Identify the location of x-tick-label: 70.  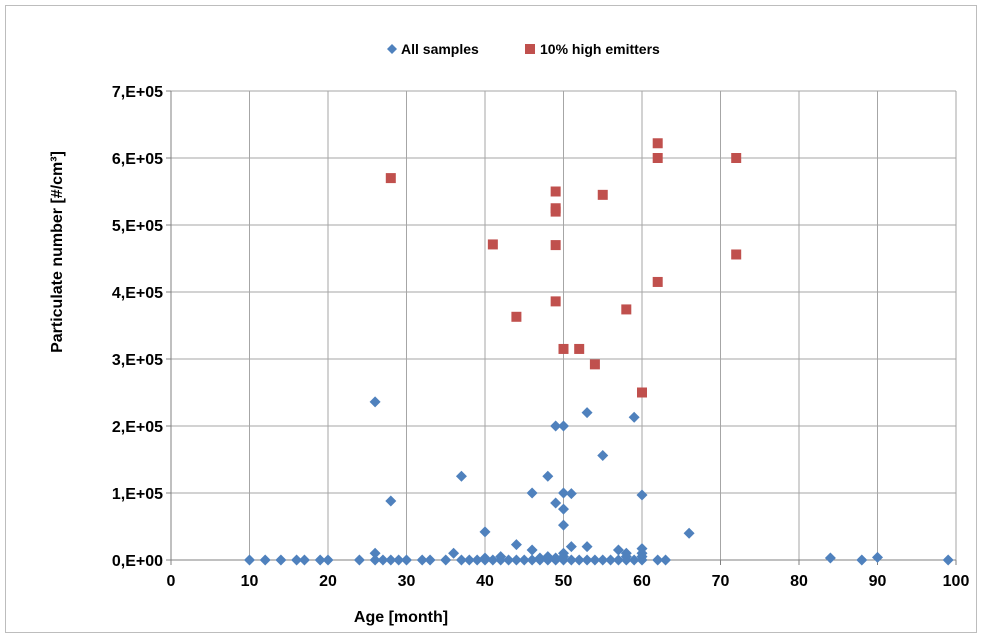
(721, 581).